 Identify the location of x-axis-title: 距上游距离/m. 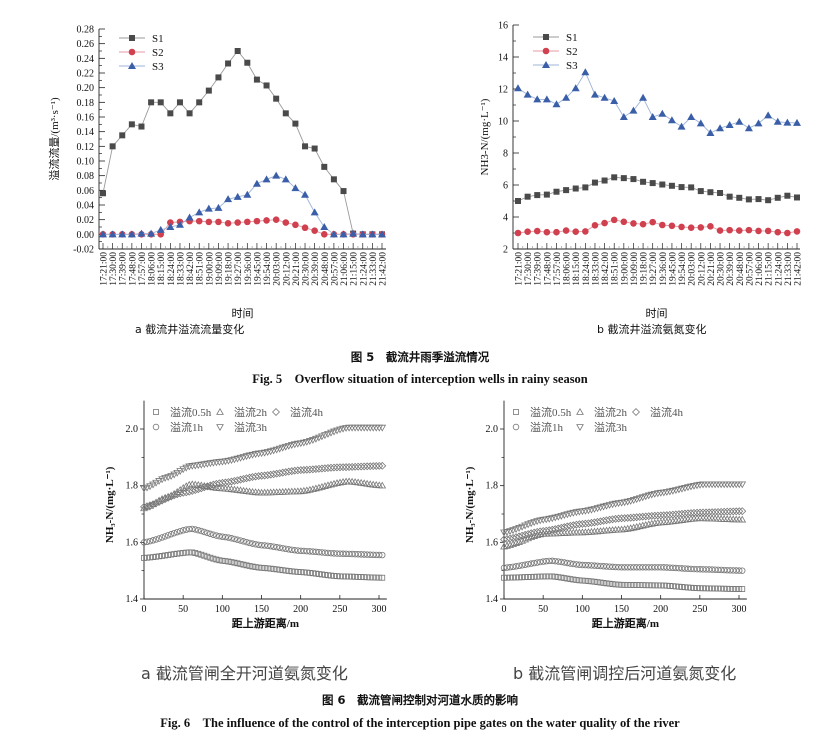
(265, 623).